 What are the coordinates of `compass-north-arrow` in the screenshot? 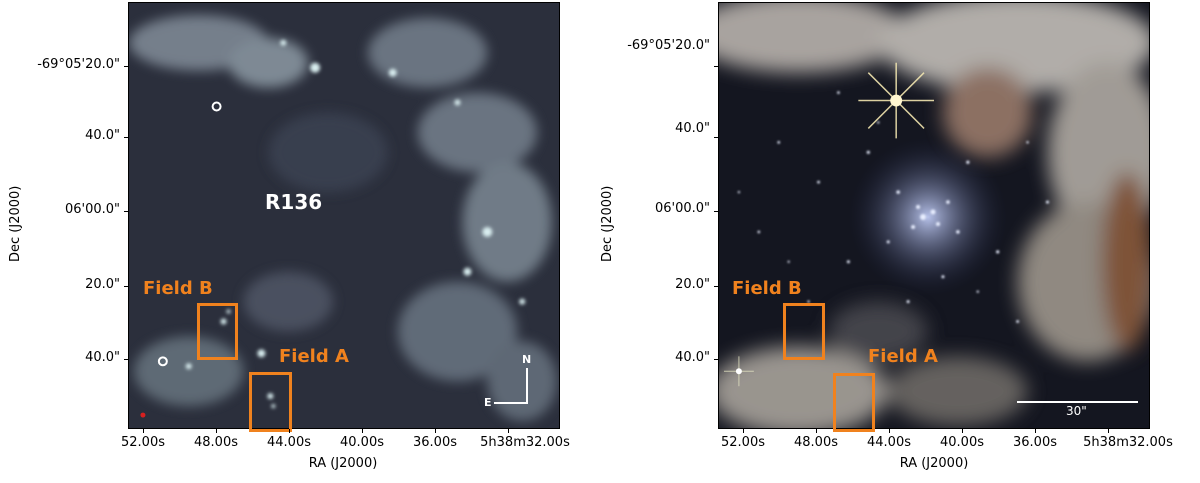 It's located at (527, 385).